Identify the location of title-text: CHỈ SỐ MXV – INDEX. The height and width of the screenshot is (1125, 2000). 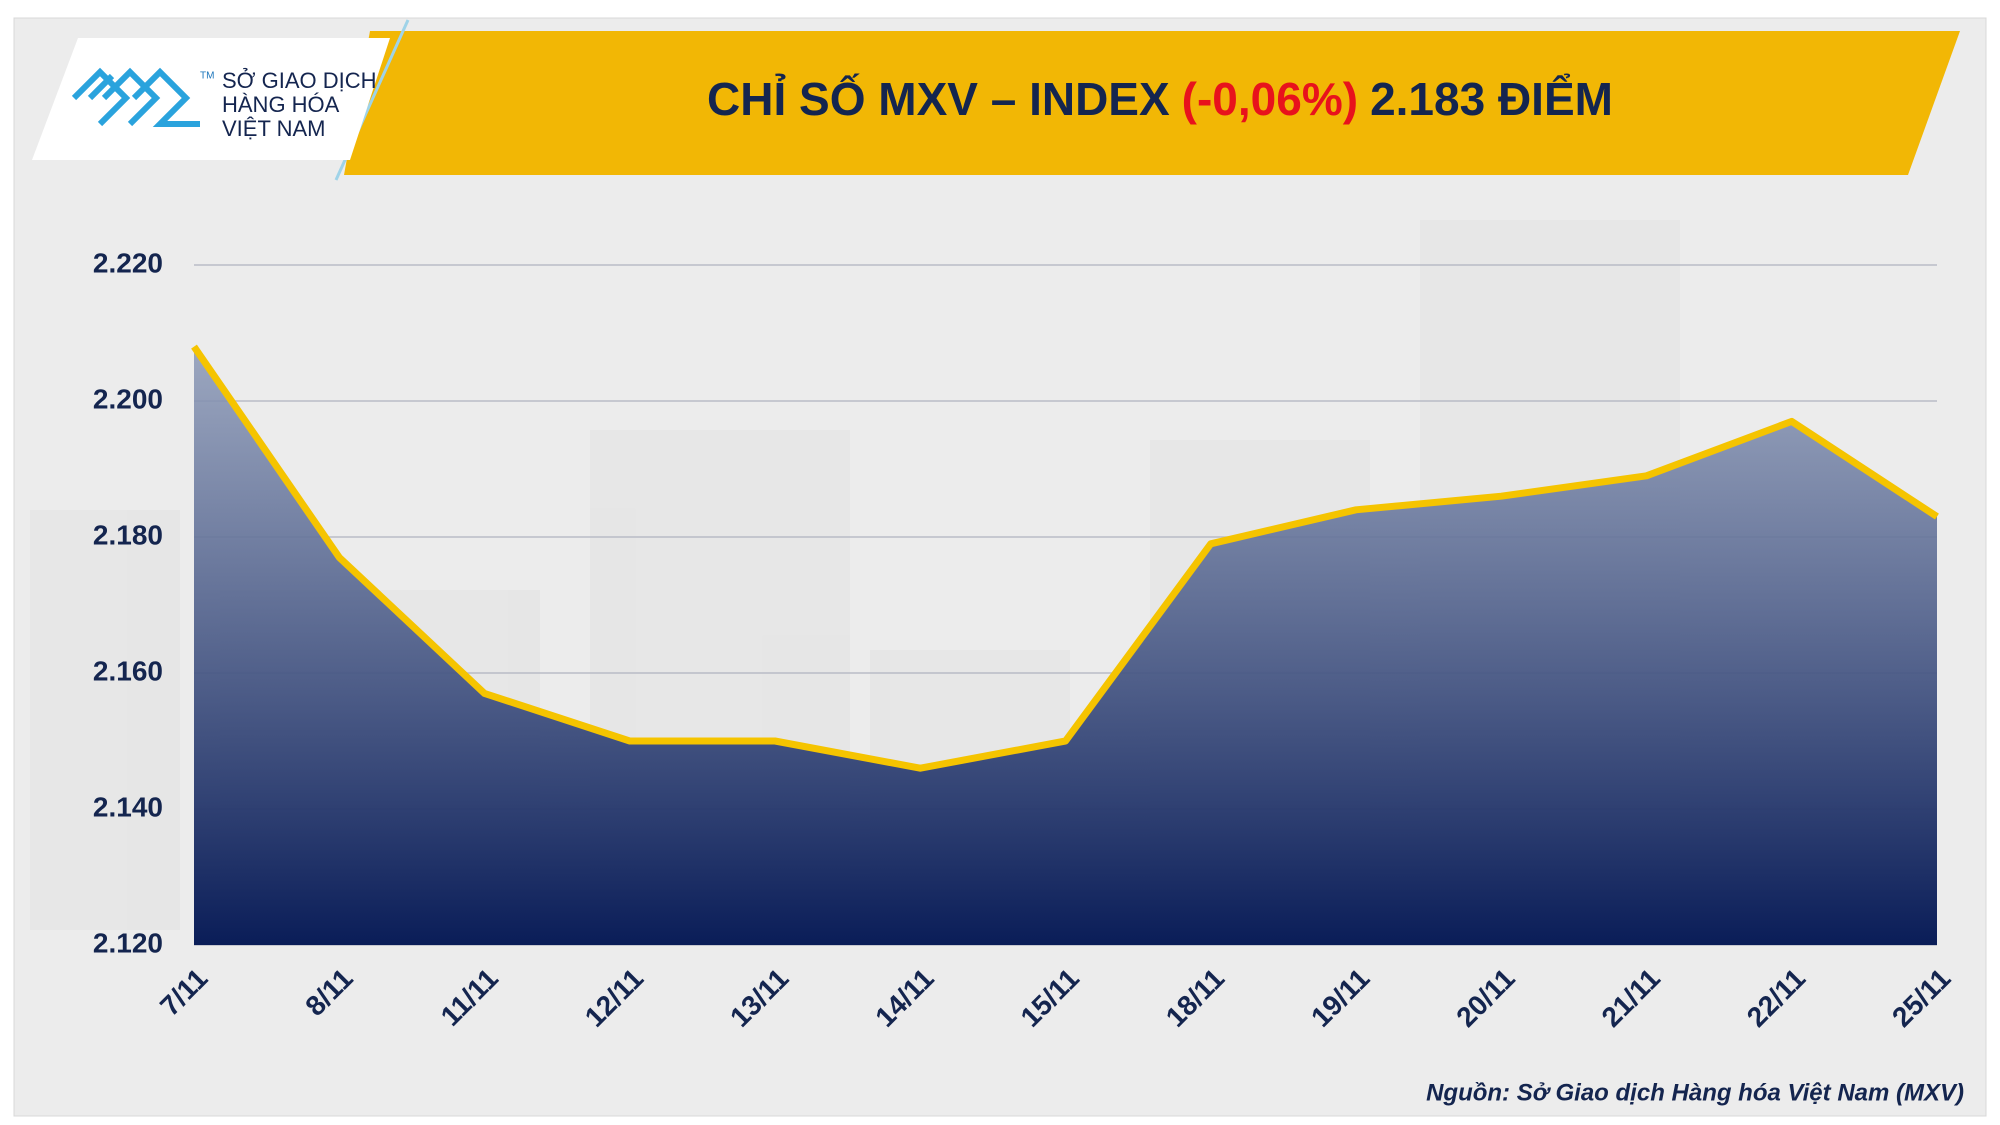
(938, 99).